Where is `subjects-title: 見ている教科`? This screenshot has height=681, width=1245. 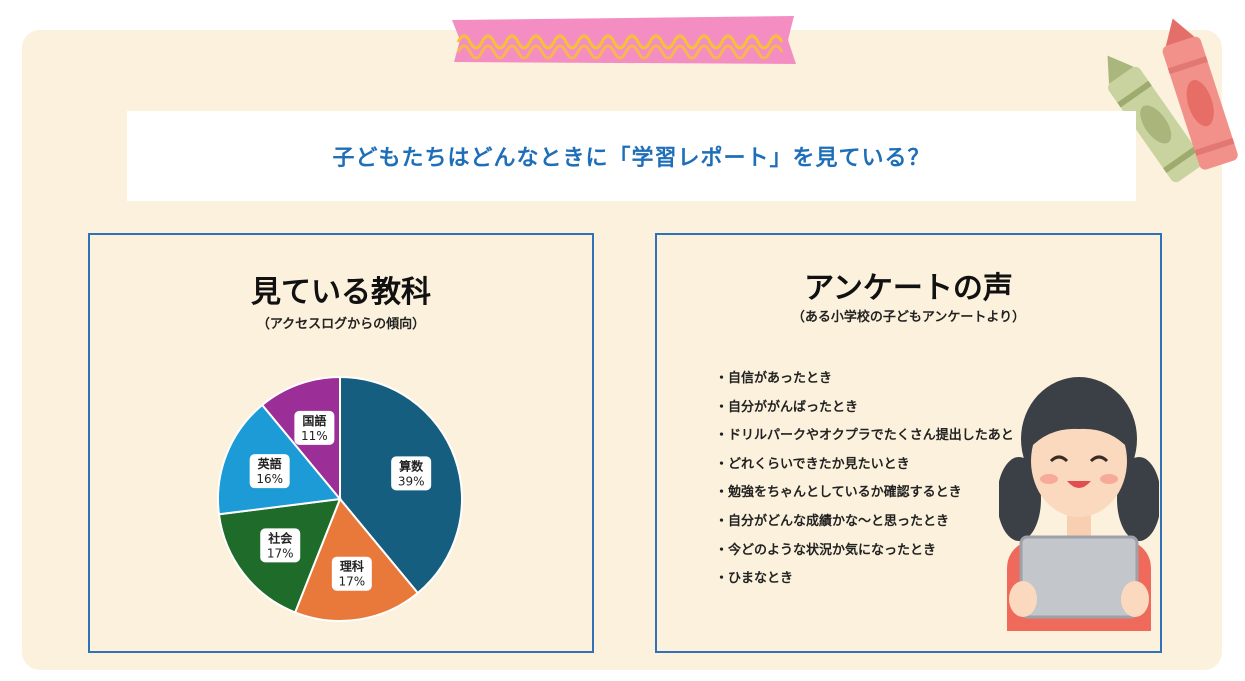
subjects-title: 見ている教科 is located at coordinates (341, 292).